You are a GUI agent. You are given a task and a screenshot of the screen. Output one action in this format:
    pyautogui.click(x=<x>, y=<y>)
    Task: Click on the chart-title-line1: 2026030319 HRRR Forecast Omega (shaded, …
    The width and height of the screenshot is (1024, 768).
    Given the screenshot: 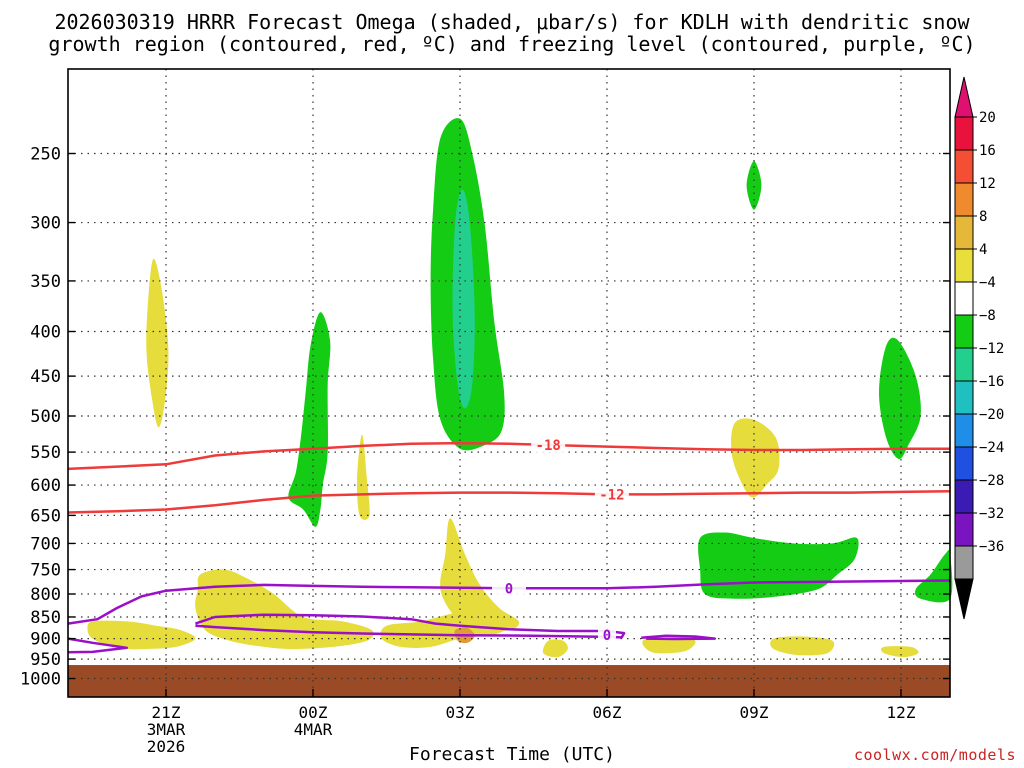 What is the action you would take?
    pyautogui.click(x=512, y=22)
    